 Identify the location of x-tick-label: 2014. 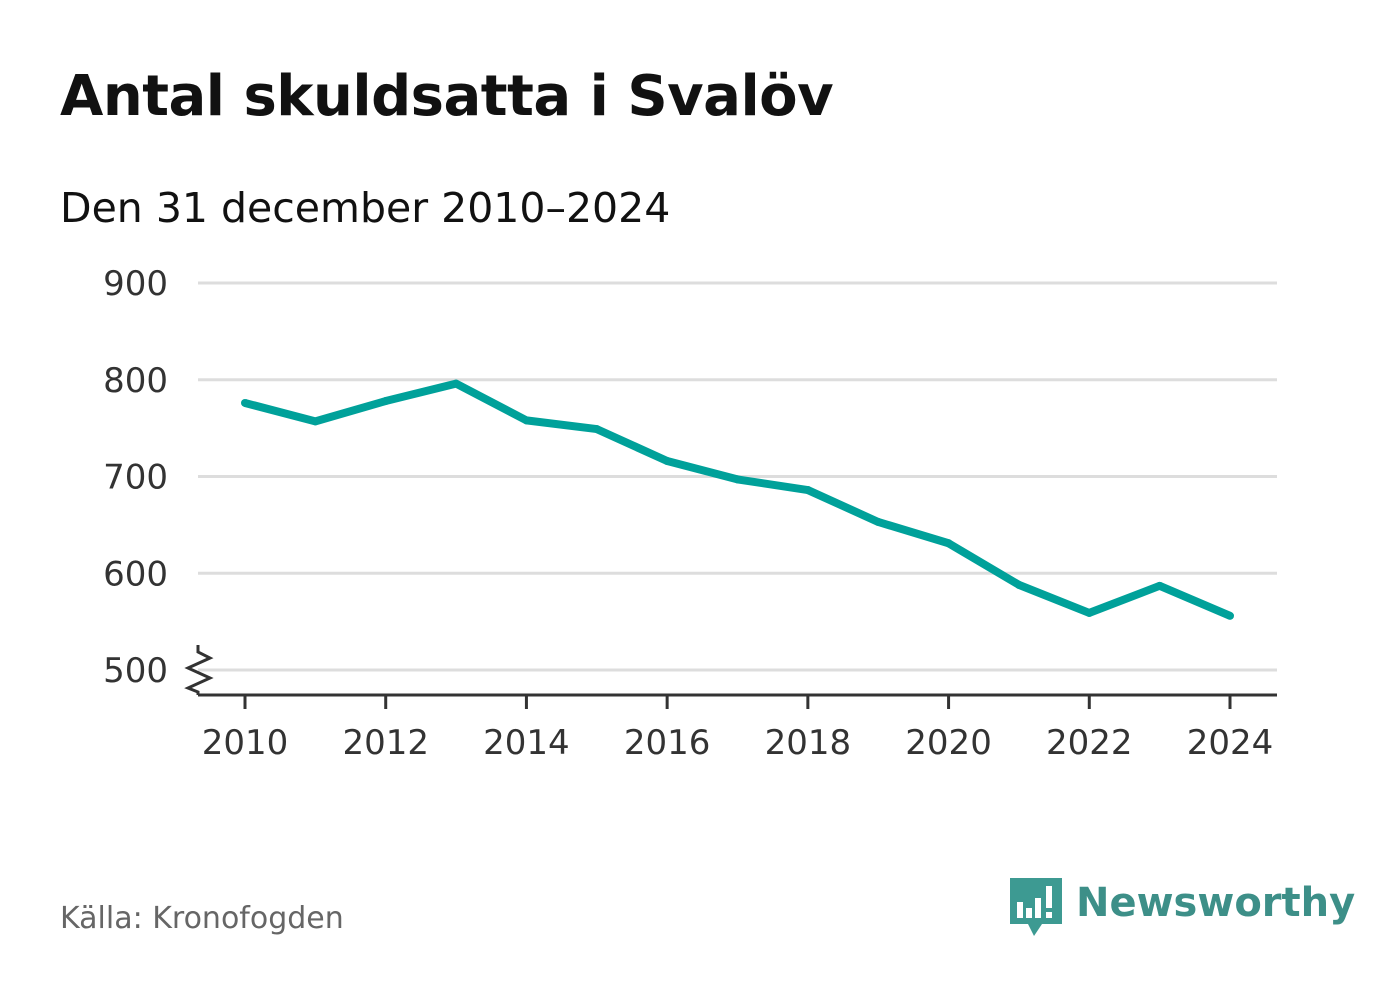
(526, 743).